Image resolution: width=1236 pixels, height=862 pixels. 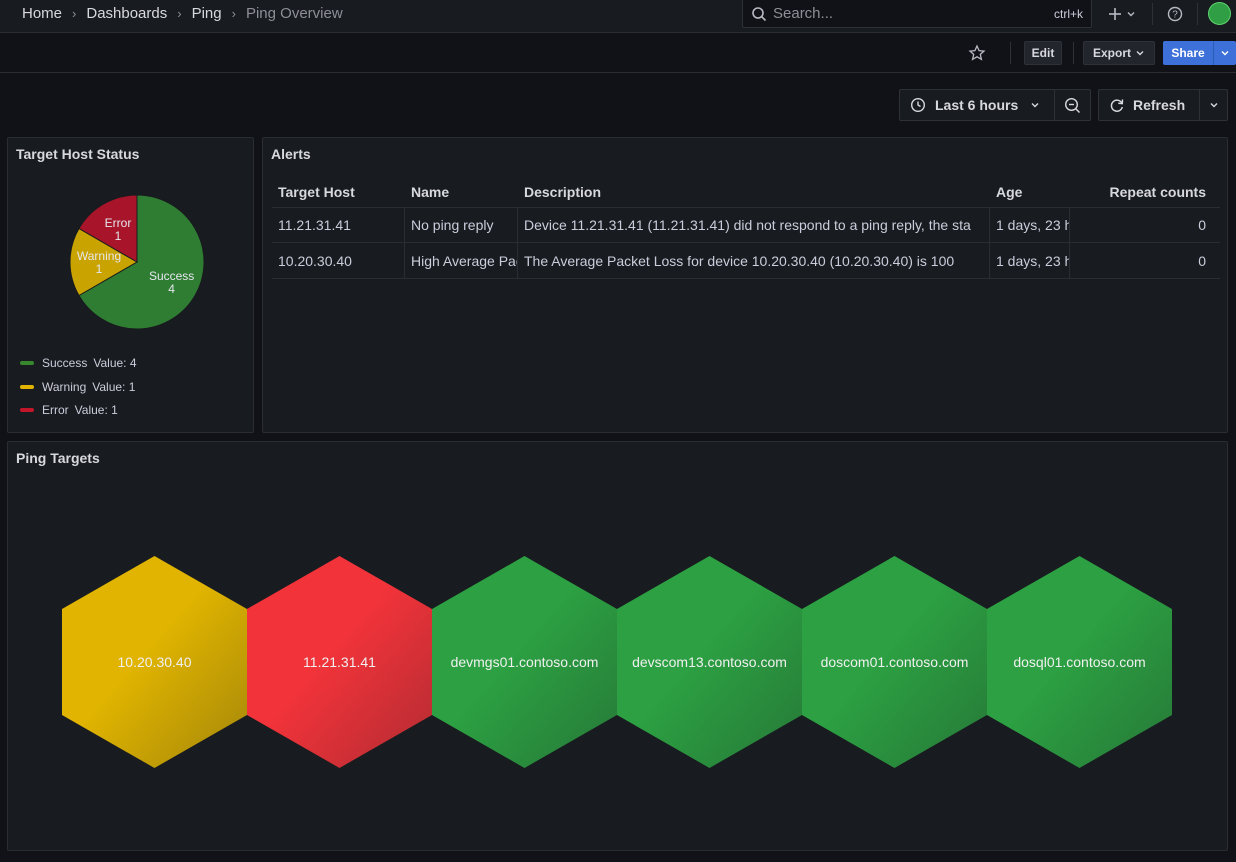 What do you see at coordinates (1068, 13) in the screenshot?
I see `search-shortcut: ctrl+k` at bounding box center [1068, 13].